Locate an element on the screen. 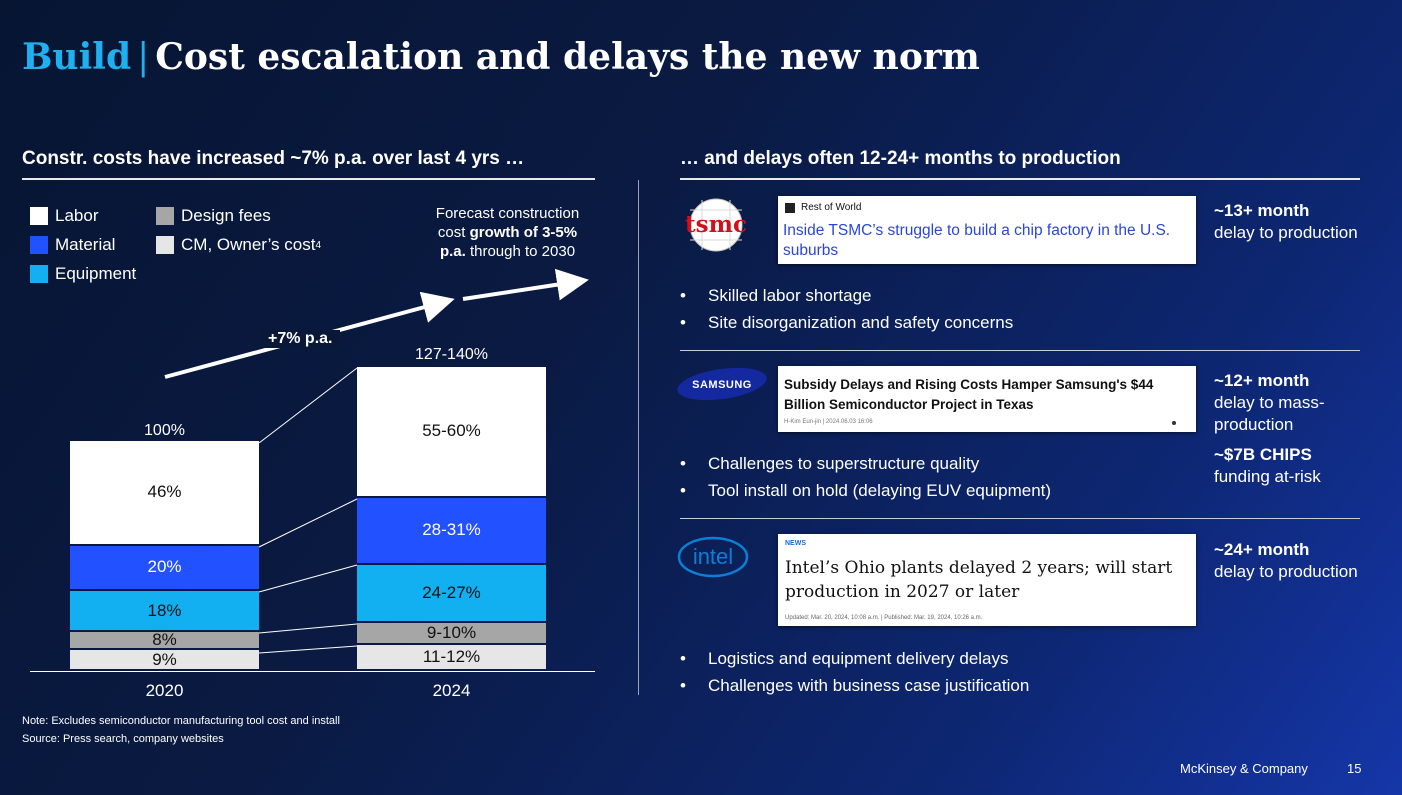 This screenshot has width=1402, height=795. samsung-logo: SAMSUNG is located at coordinates (722, 384).